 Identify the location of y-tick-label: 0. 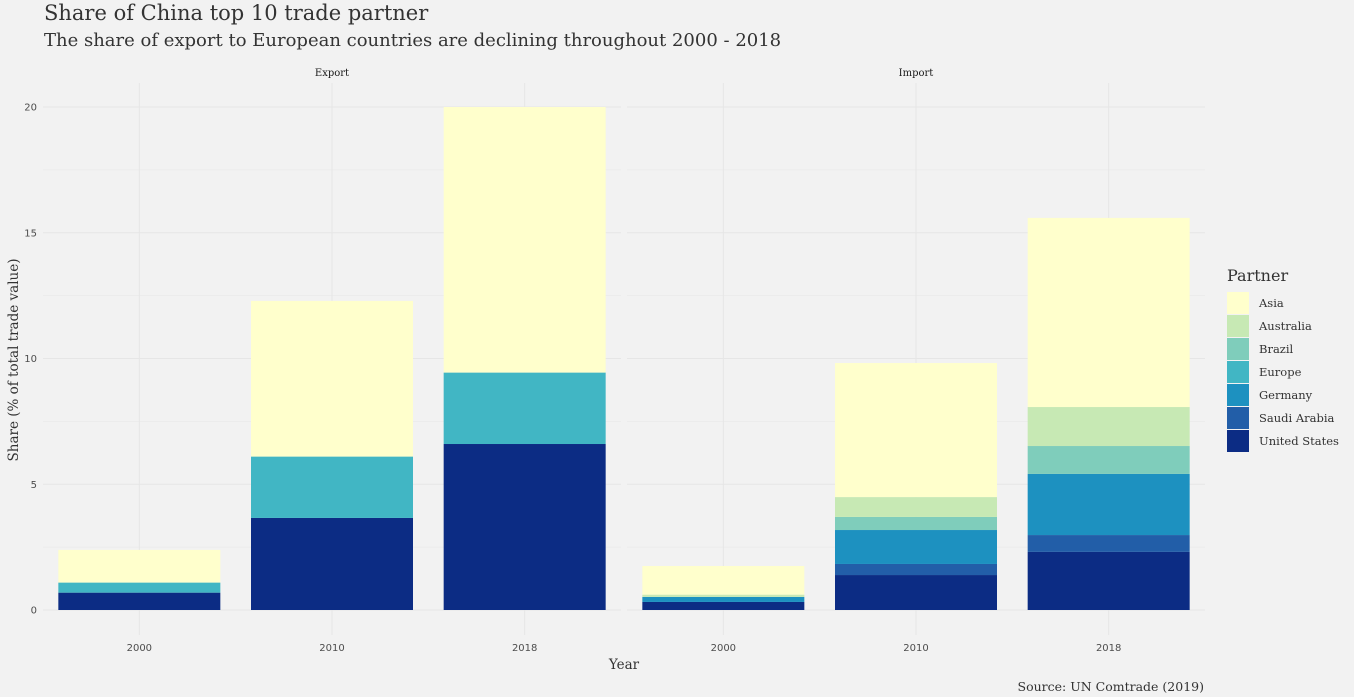
(34, 611).